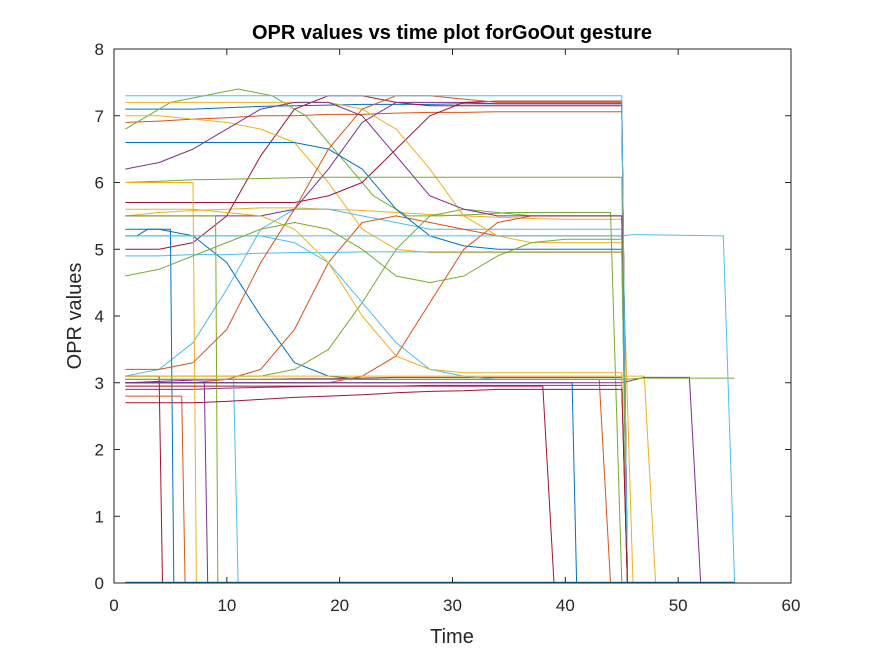  Describe the element at coordinates (99, 383) in the screenshot. I see `y-tick-label: 3` at that location.